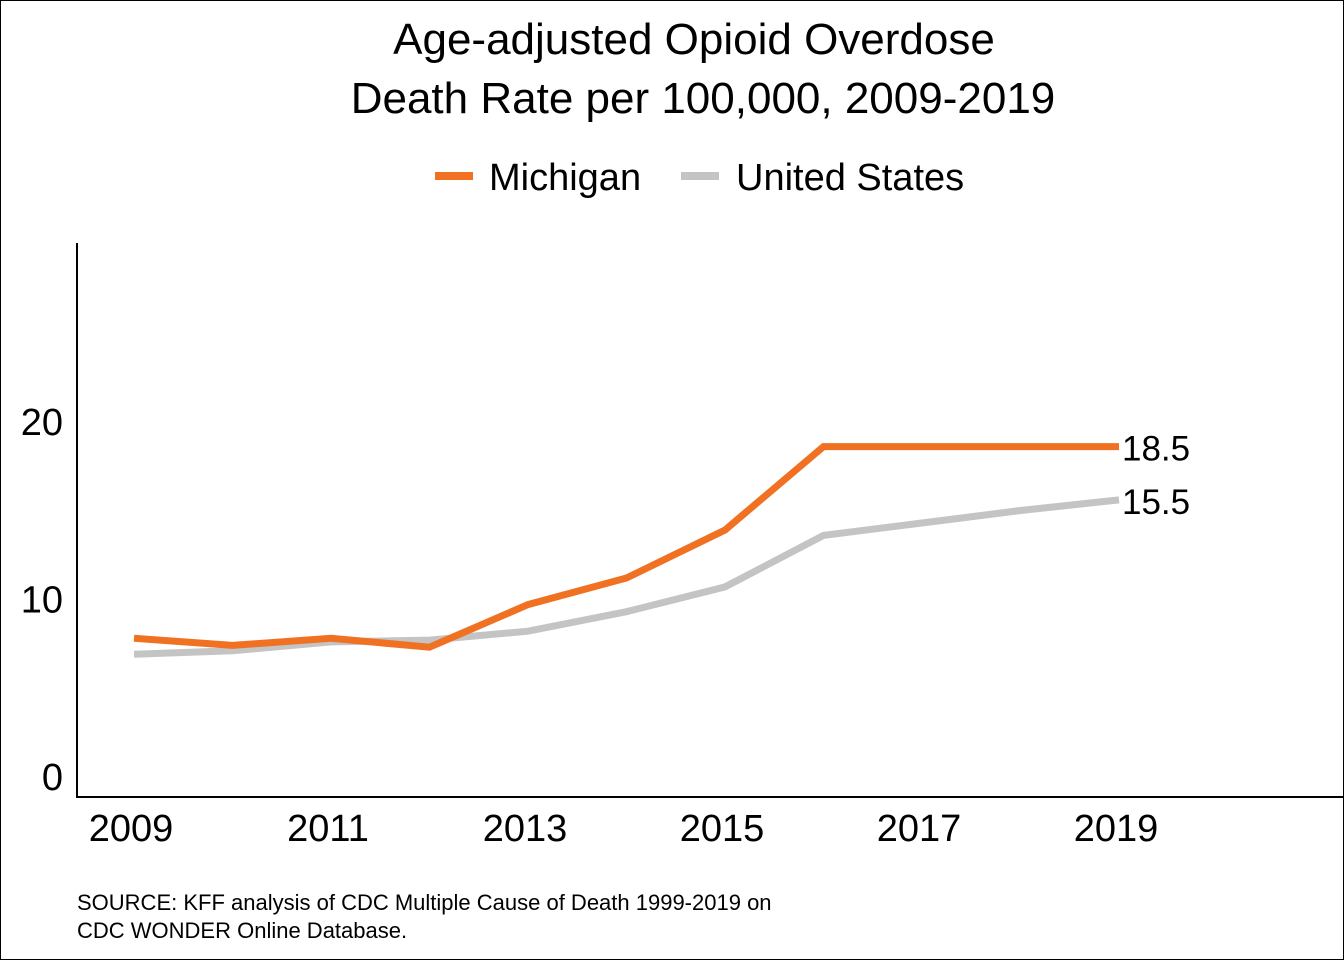  Describe the element at coordinates (624, 829) in the screenshot. I see `x-tick-labels: 2009 2011 2013 2015 2017 2019` at that location.